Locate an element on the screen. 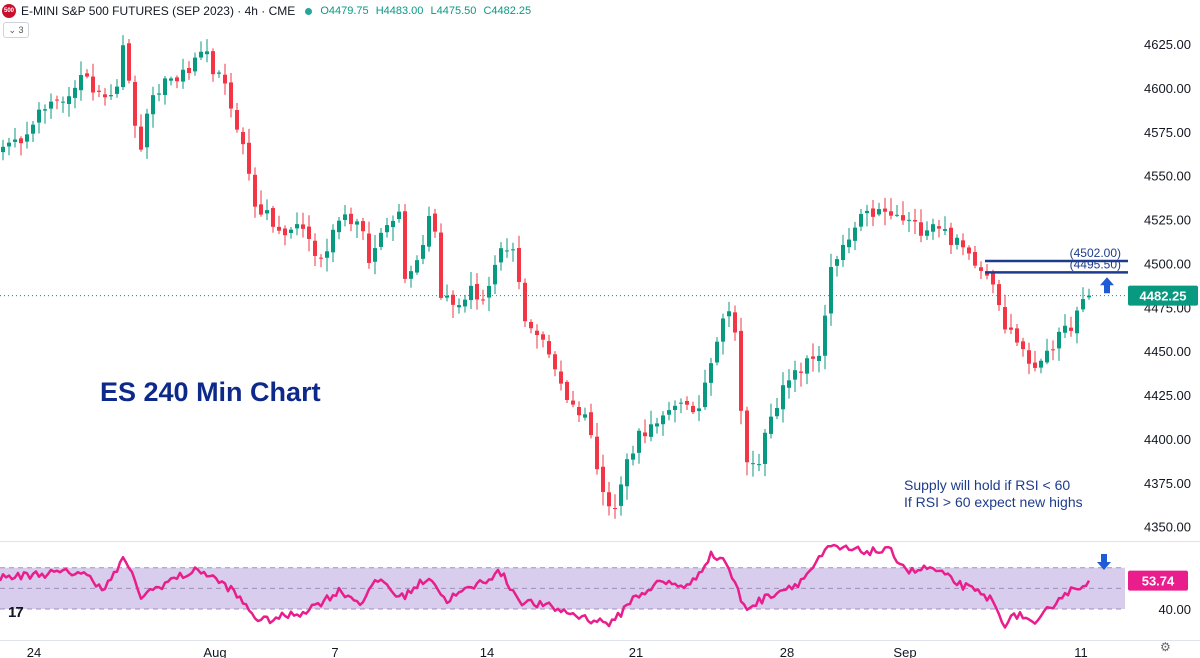 This screenshot has width=1200, height=658. price-axis-tick-label: 4500.00 is located at coordinates (1167, 263).